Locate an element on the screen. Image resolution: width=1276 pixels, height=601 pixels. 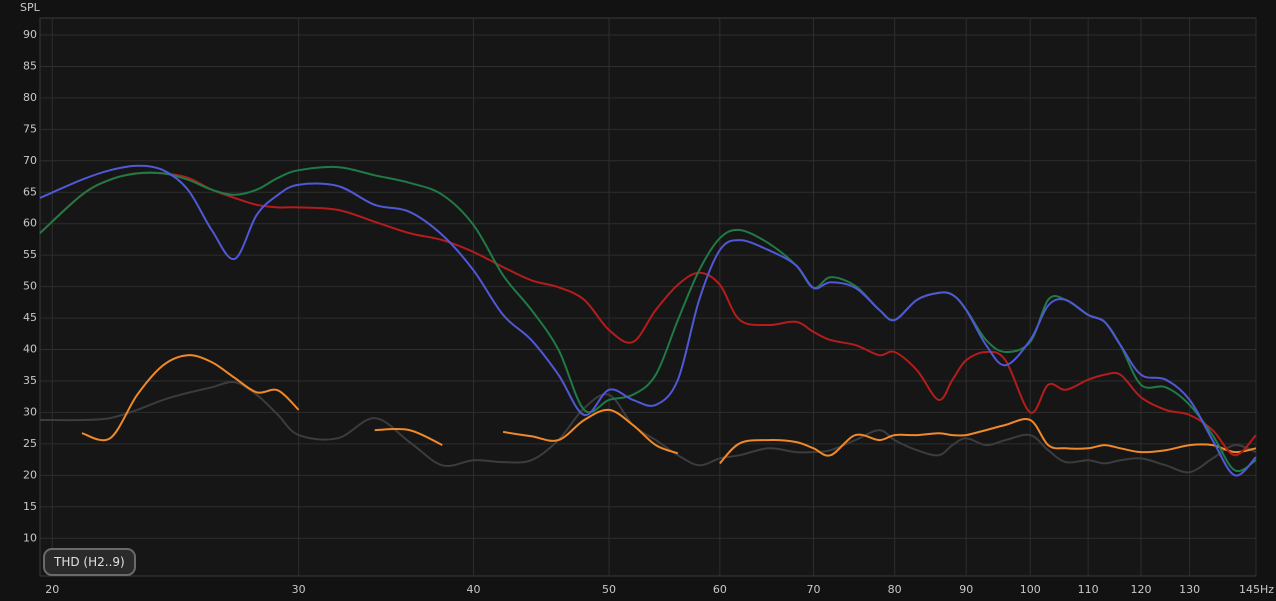
y-tick-label: 85 is located at coordinates (30, 65).